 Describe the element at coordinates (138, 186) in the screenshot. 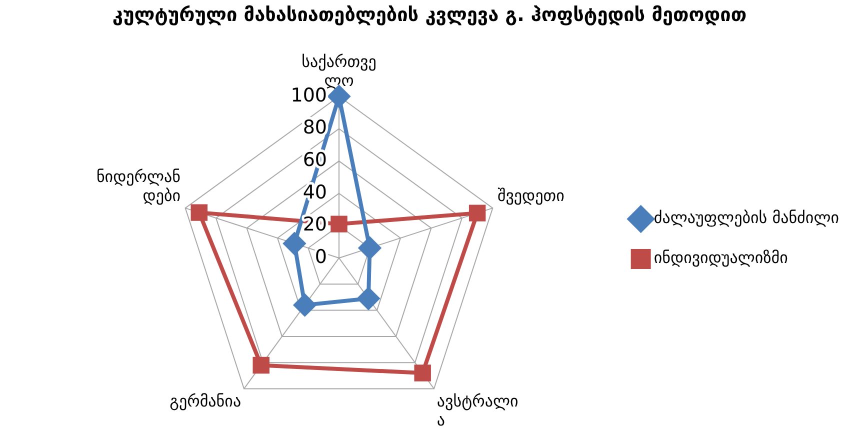

I see `spoke-label: ნიდერლანდები` at that location.